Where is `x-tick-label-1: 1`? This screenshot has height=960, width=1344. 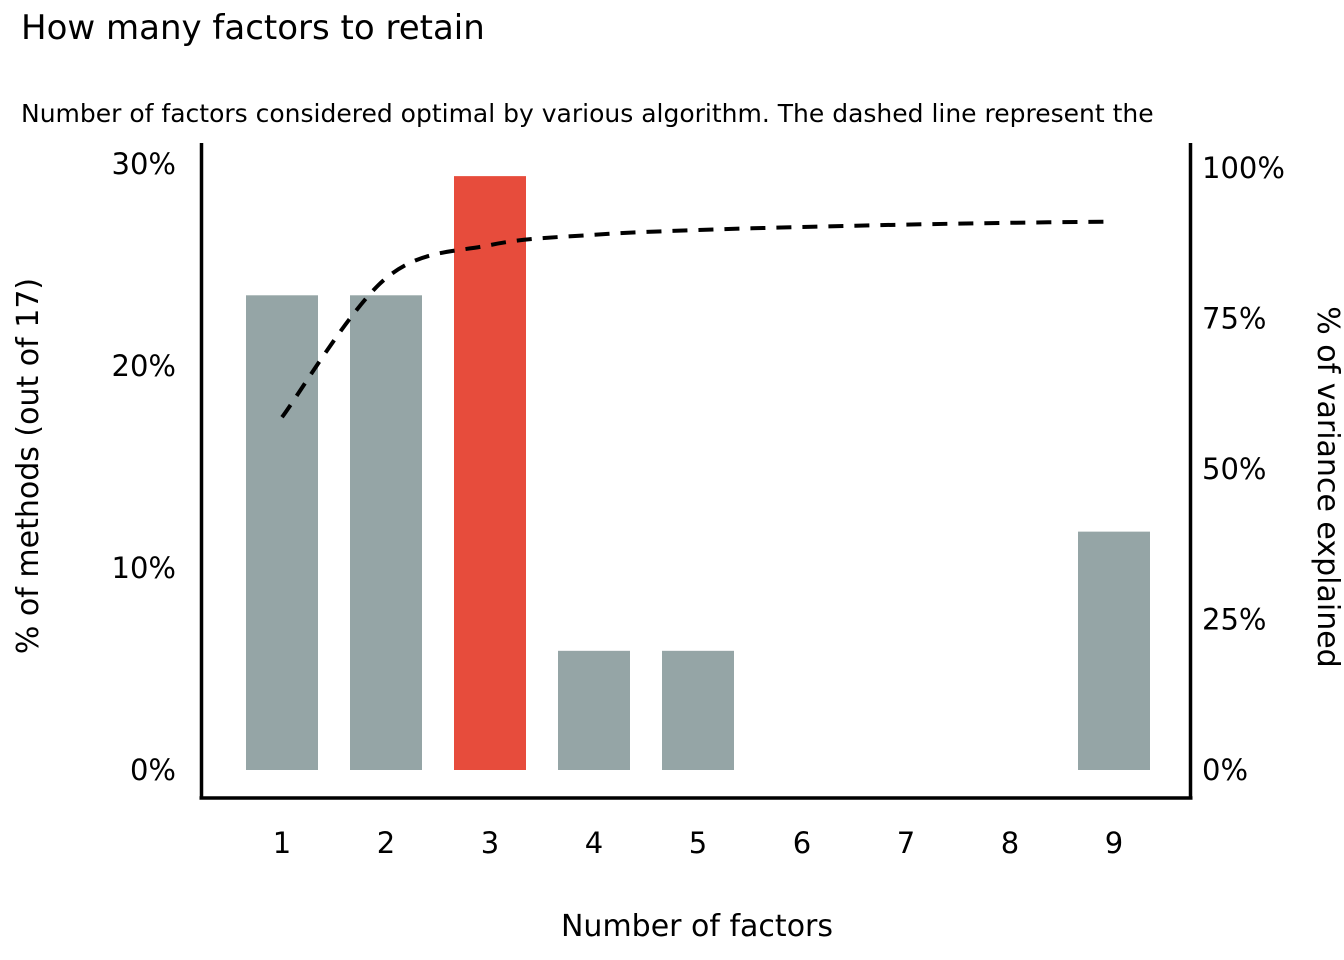
x-tick-label-1: 1 is located at coordinates (282, 843).